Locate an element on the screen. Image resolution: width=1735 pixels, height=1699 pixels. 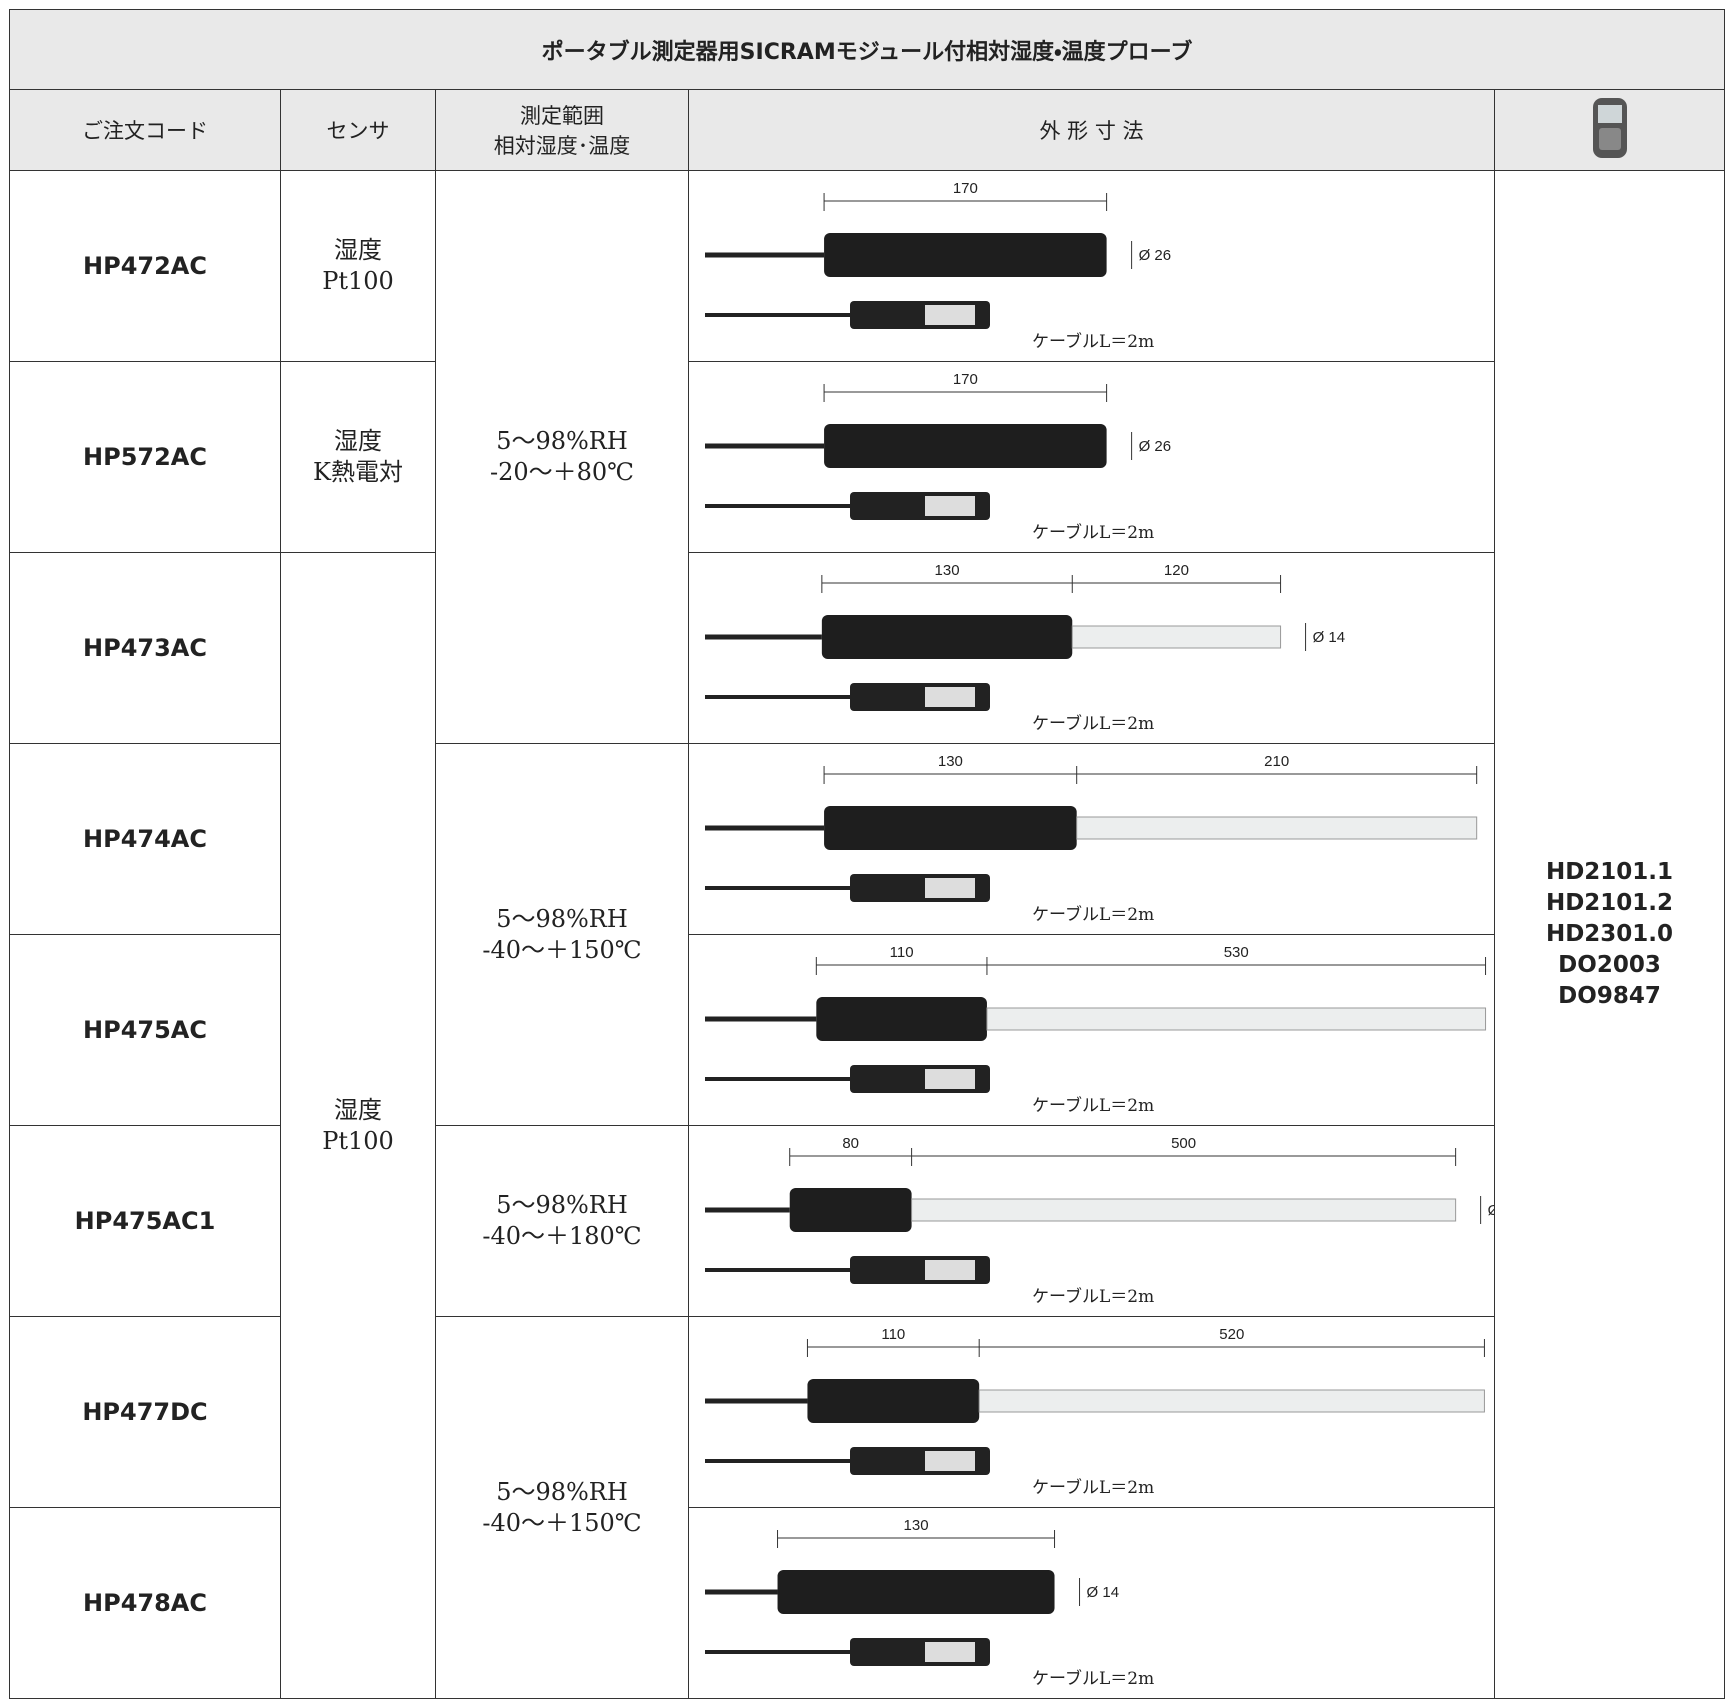
order-code: HP475AC1 is located at coordinates (145, 1221).